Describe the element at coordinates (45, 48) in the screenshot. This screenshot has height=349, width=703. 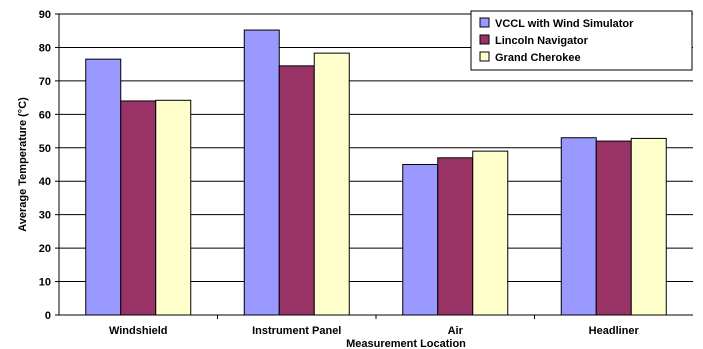
I see `y-tick-label: 80` at that location.